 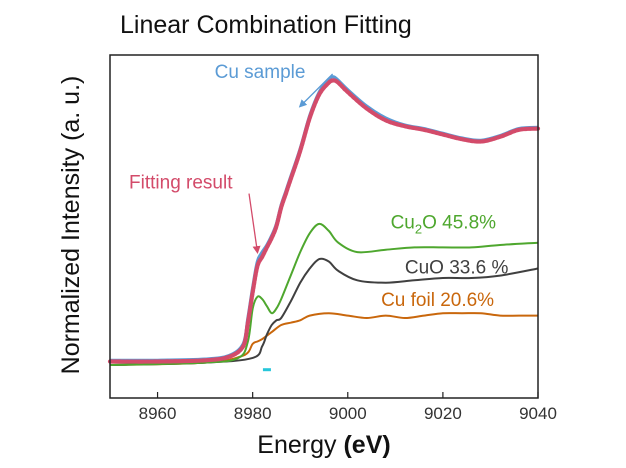 What do you see at coordinates (266, 25) in the screenshot?
I see `chart-title: Linear Combination Fitting` at bounding box center [266, 25].